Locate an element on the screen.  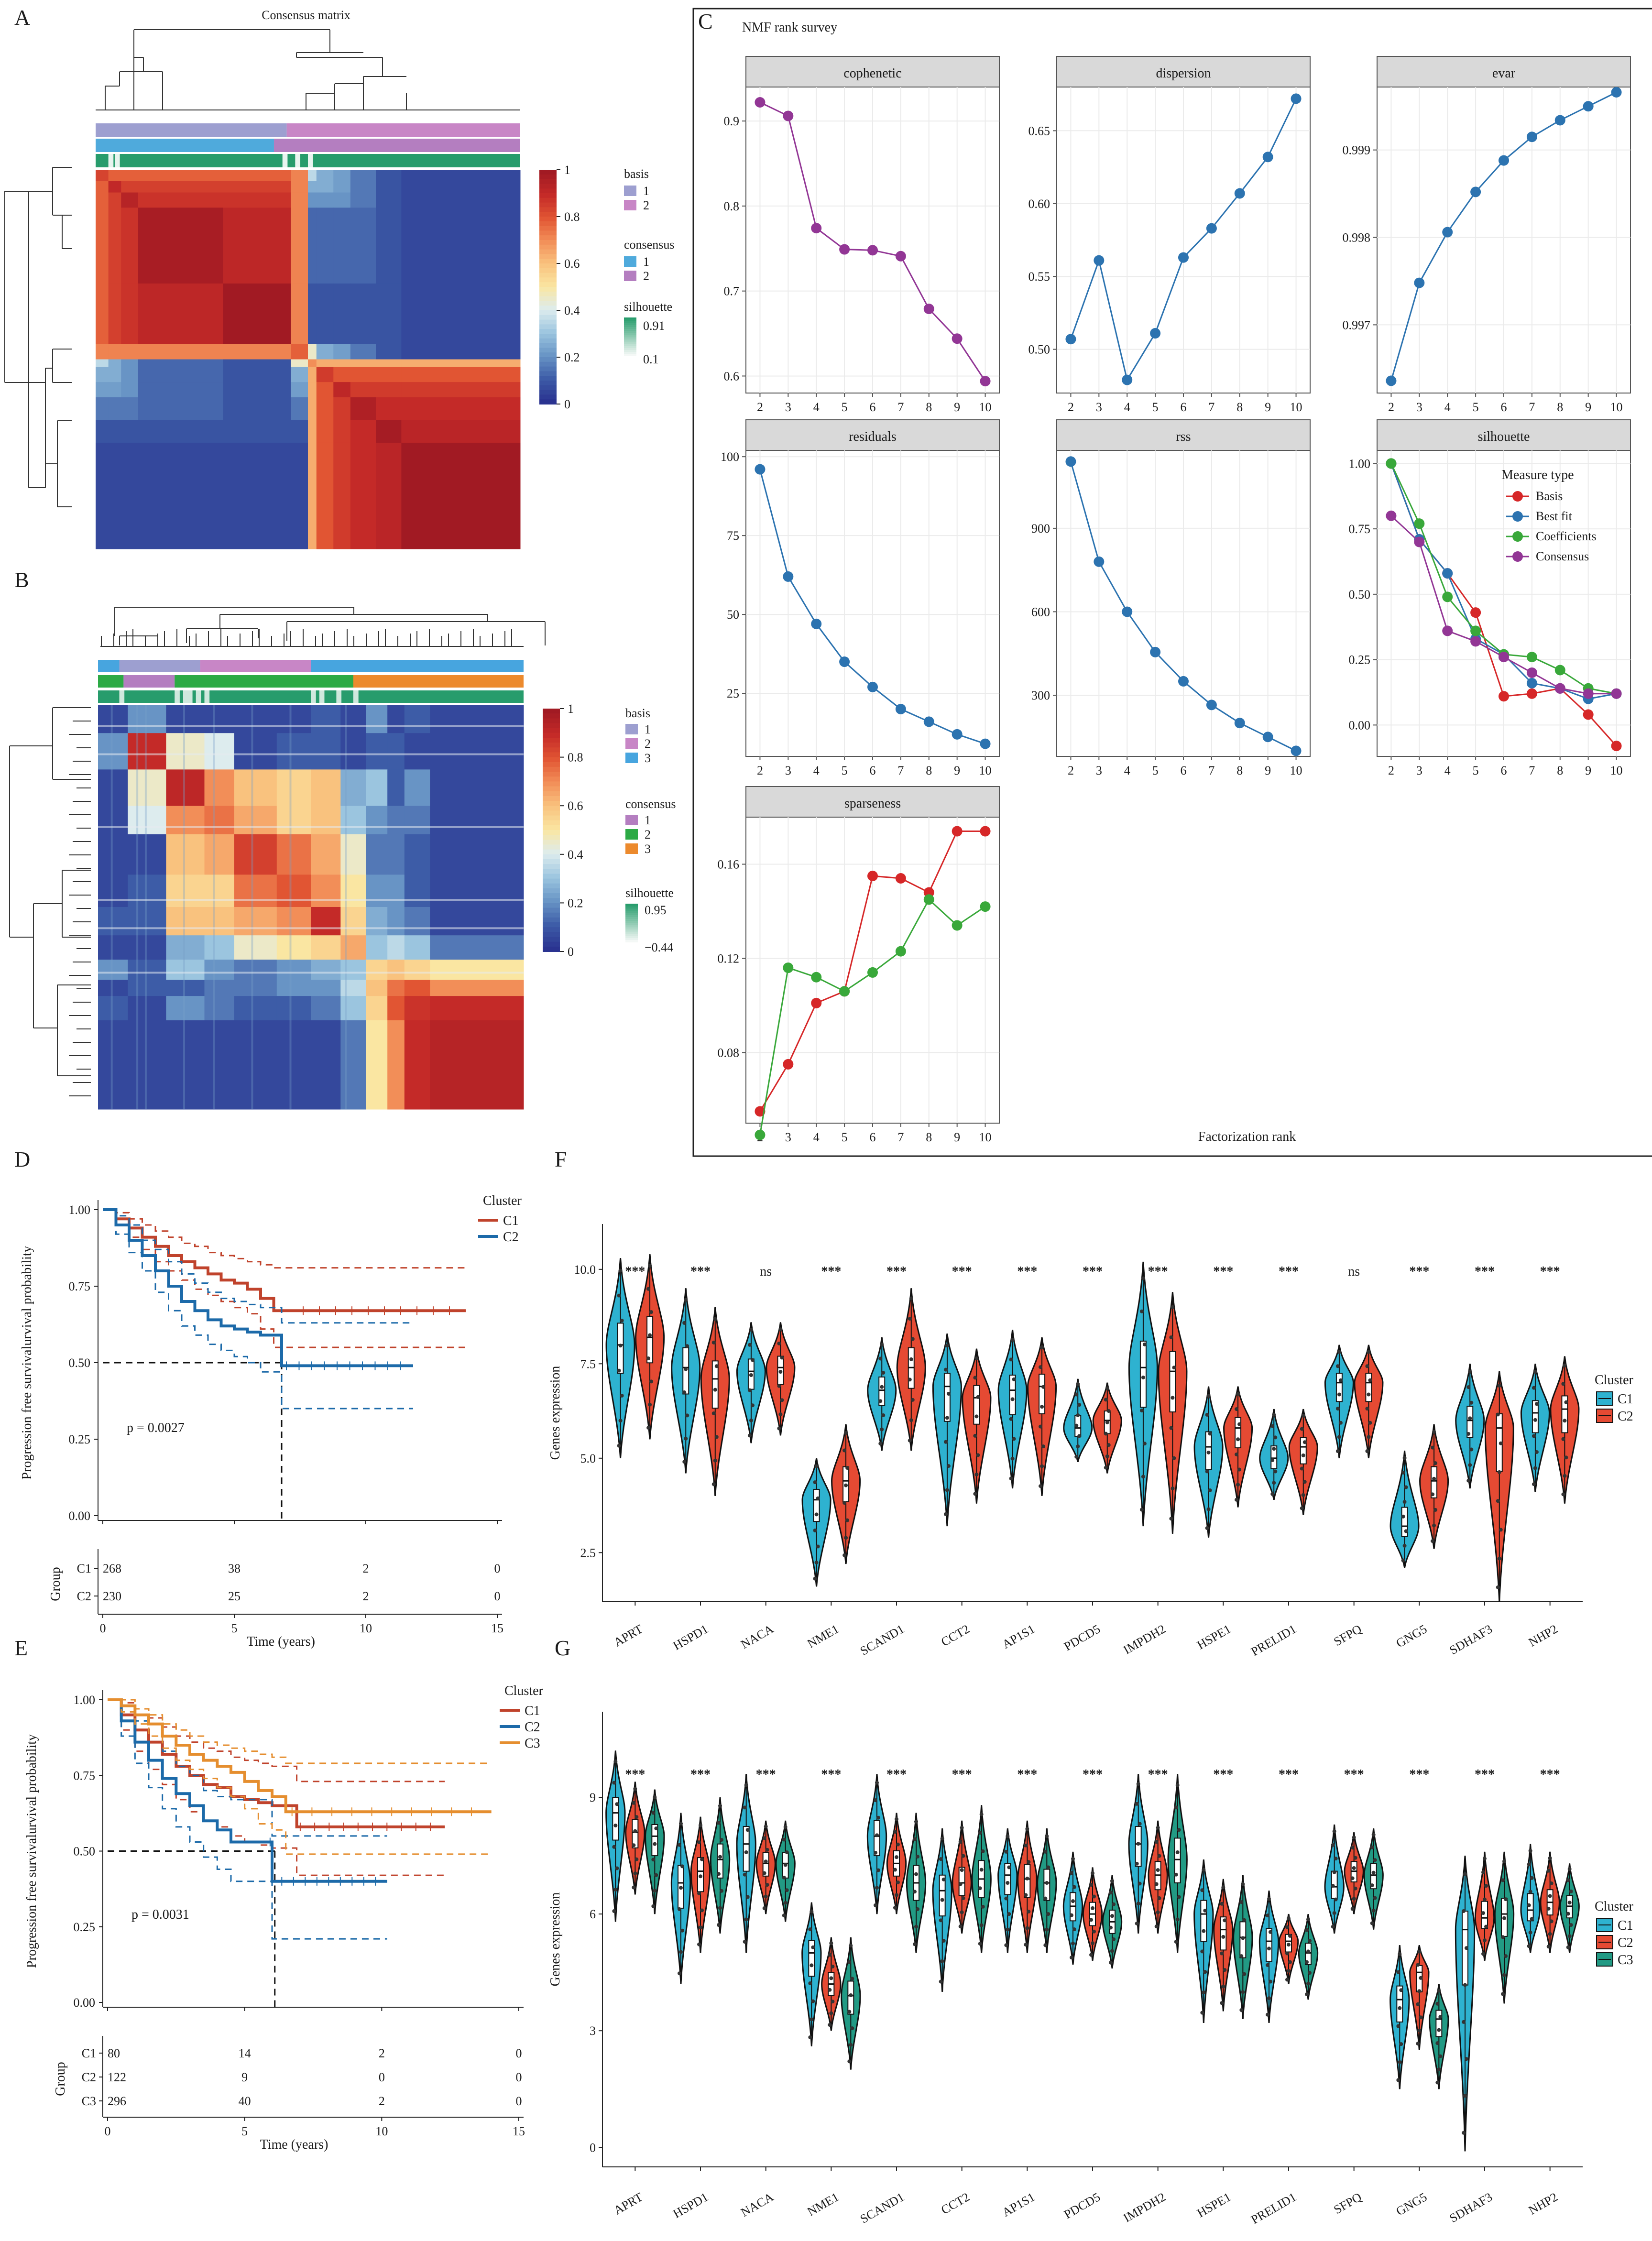
significance-label: *** is located at coordinates (1289, 1774).